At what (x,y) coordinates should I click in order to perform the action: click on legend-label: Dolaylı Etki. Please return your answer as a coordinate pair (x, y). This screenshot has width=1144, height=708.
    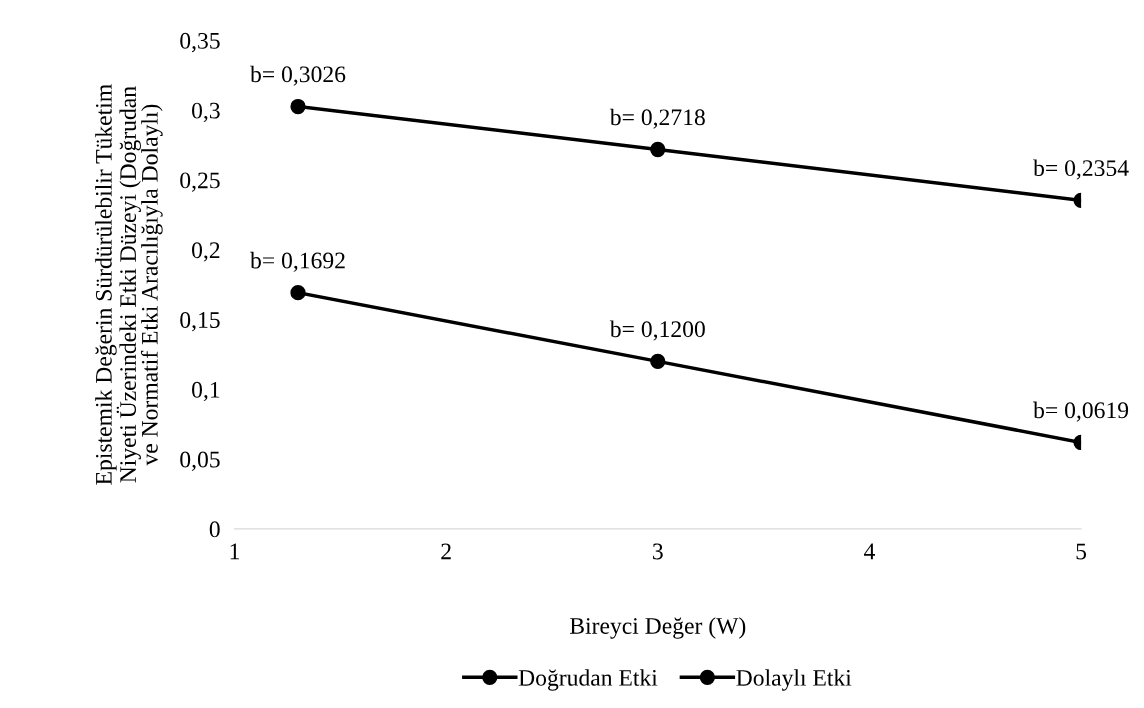
    Looking at the image, I should click on (794, 680).